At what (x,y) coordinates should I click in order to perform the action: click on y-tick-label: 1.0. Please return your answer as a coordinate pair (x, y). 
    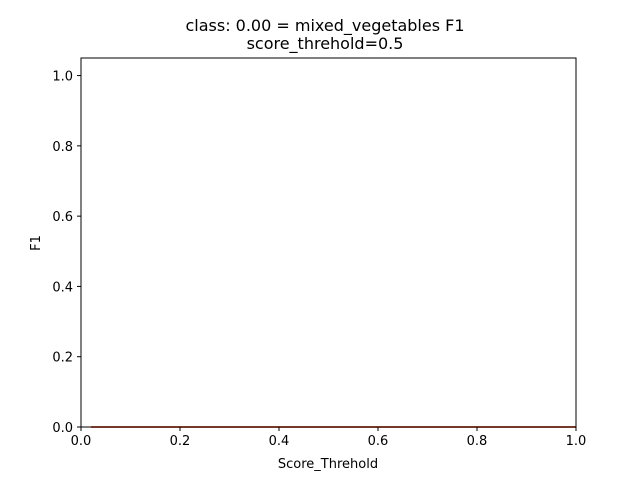
    Looking at the image, I should click on (62, 77).